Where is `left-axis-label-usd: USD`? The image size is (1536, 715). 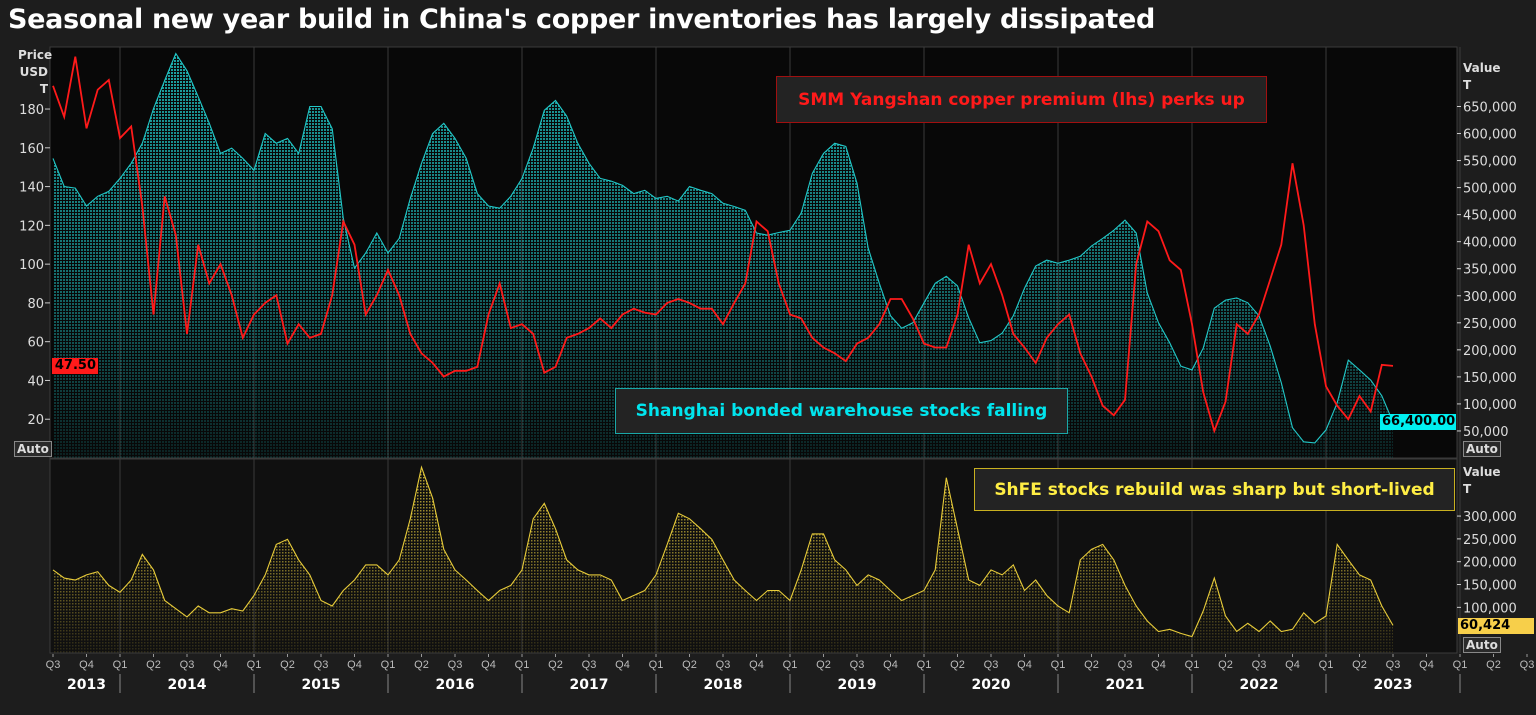
left-axis-label-usd: USD is located at coordinates (33, 72).